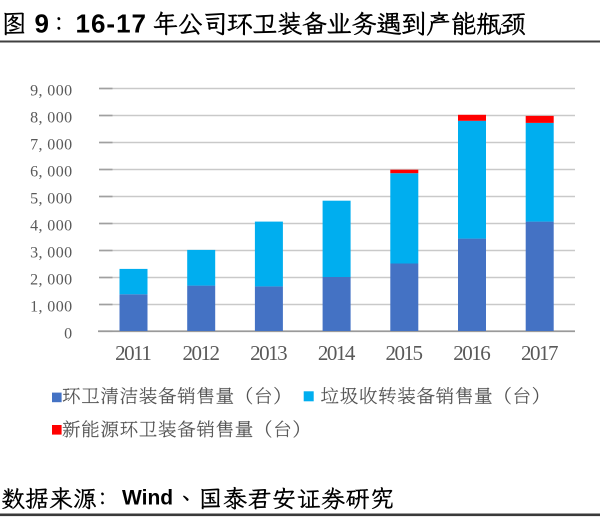 The height and width of the screenshot is (524, 600). What do you see at coordinates (147, 498) in the screenshot?
I see `svg-text: Wind` at bounding box center [147, 498].